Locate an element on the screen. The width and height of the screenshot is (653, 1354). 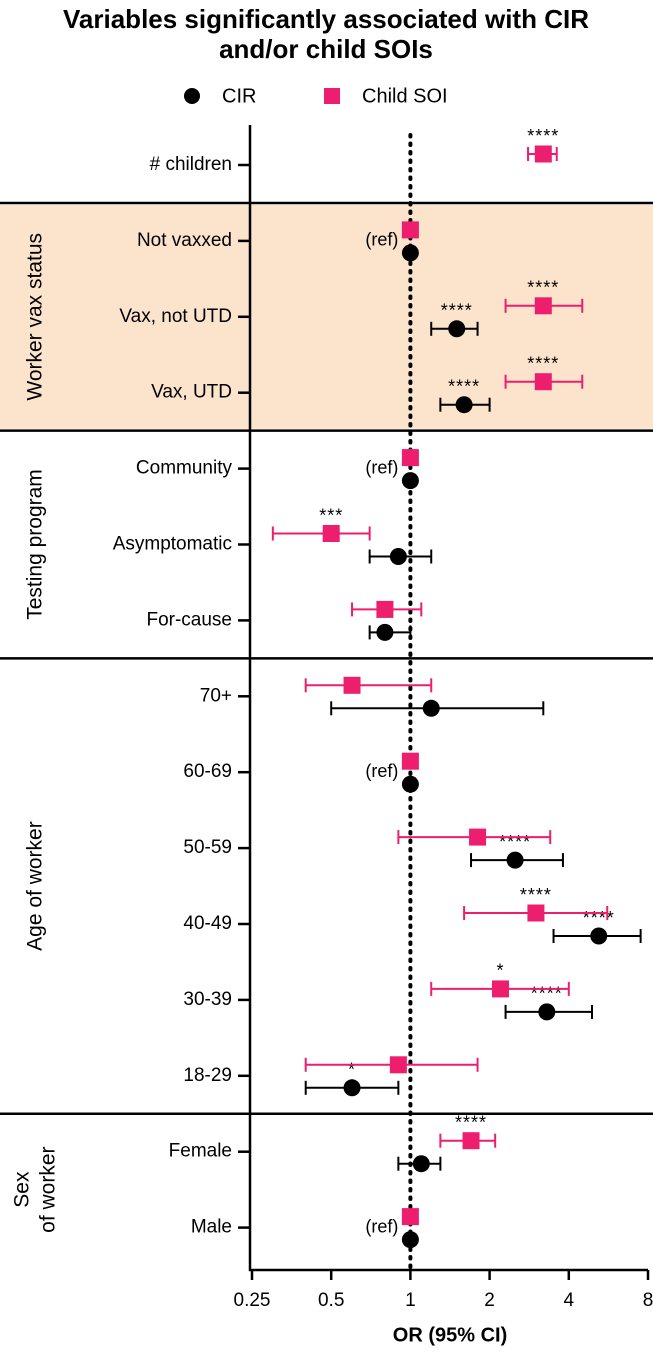
group-label: Sex is located at coordinates (22, 1189).